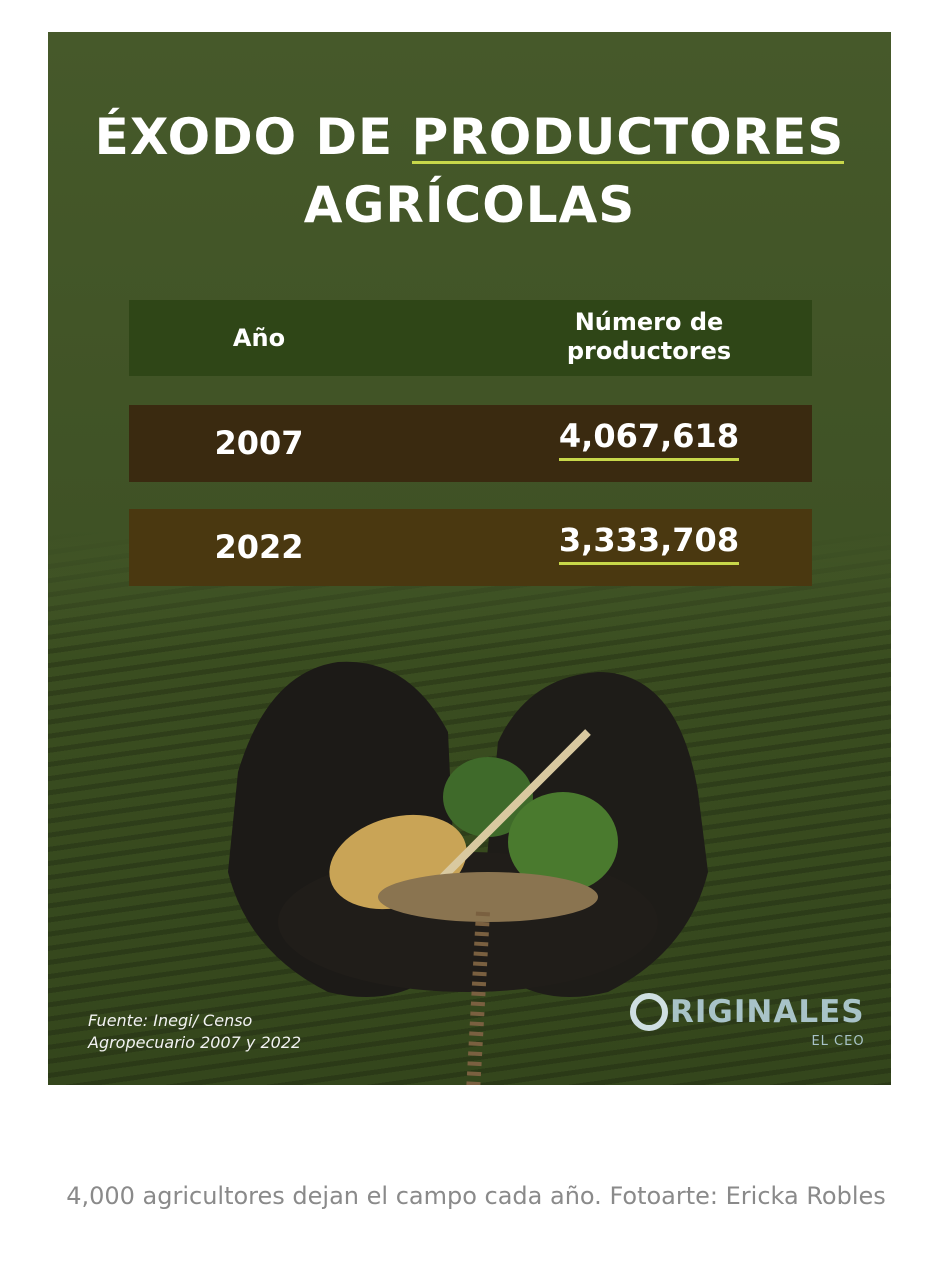 The width and height of the screenshot is (952, 1280). I want to click on year-cell: 2022, so click(259, 547).